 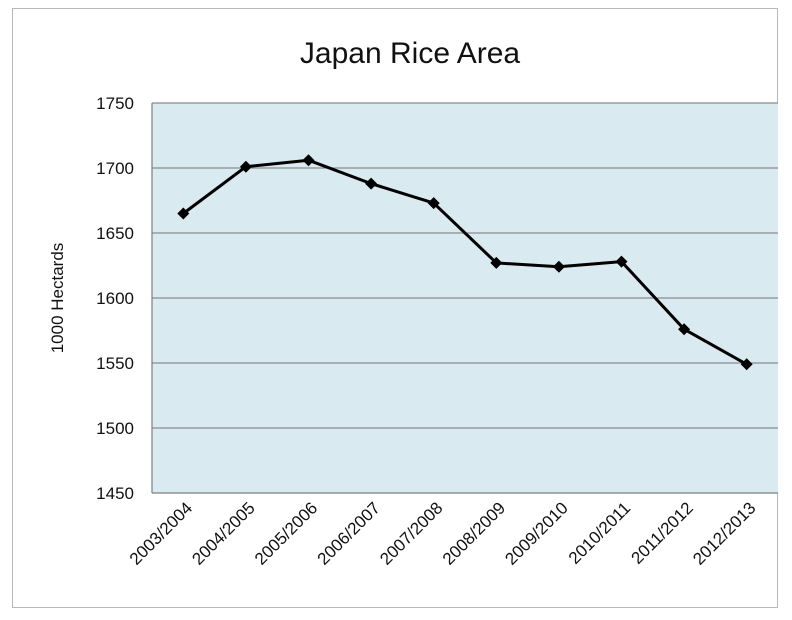 What do you see at coordinates (662, 532) in the screenshot?
I see `x-tick-label: 2011/2012` at bounding box center [662, 532].